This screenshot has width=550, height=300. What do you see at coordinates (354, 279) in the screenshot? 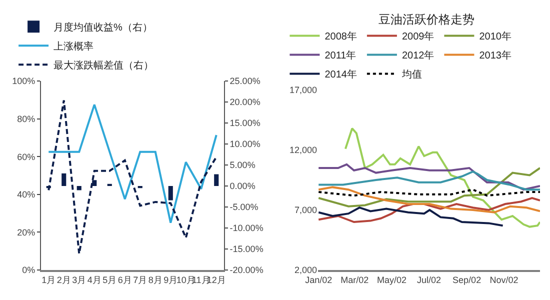
I see `x-tick-label: Mar/02` at bounding box center [354, 279].